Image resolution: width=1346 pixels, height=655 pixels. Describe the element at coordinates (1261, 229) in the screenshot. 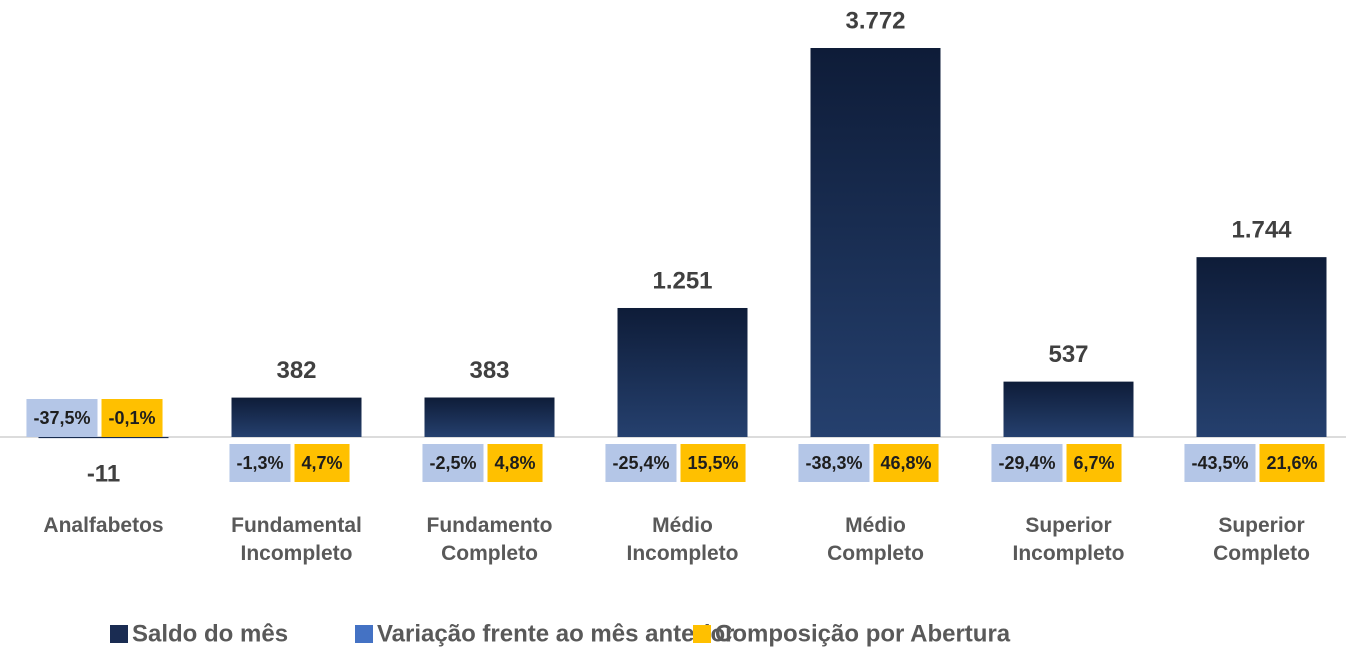

I see `value-label: 1.744` at that location.